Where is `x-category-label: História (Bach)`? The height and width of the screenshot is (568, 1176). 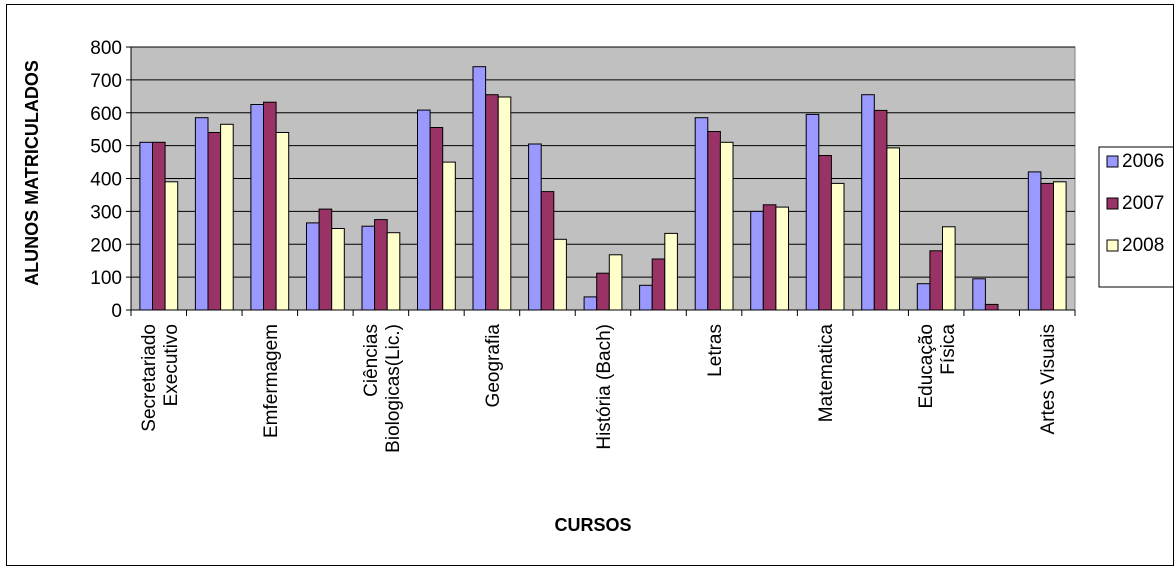
x-category-label: História (Bach) is located at coordinates (604, 387).